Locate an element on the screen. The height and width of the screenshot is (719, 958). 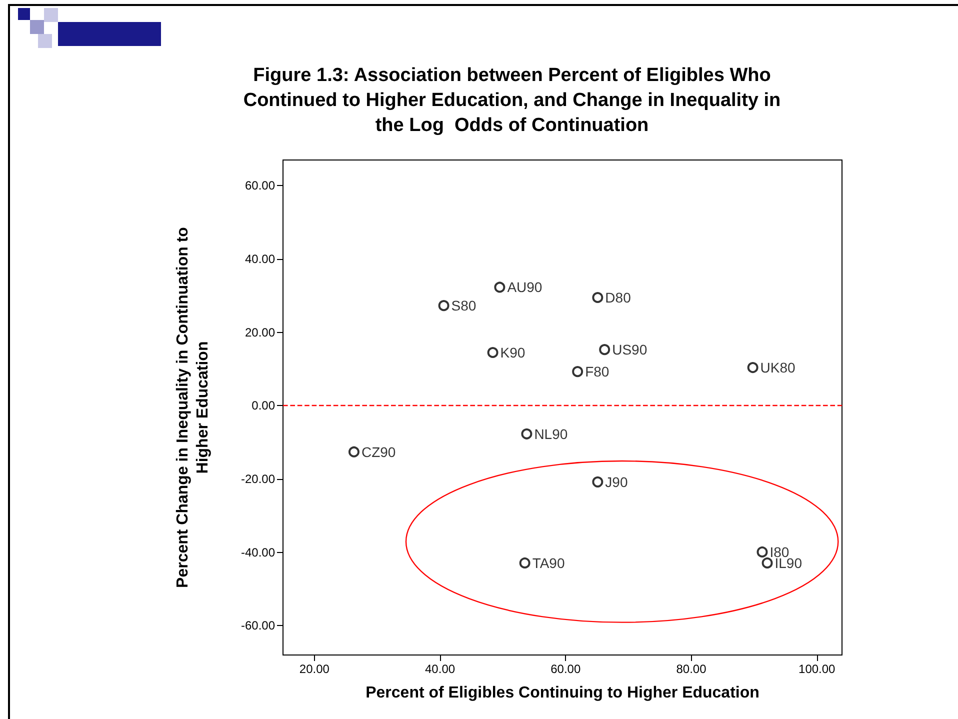
data-label: S80 is located at coordinates (463, 306).